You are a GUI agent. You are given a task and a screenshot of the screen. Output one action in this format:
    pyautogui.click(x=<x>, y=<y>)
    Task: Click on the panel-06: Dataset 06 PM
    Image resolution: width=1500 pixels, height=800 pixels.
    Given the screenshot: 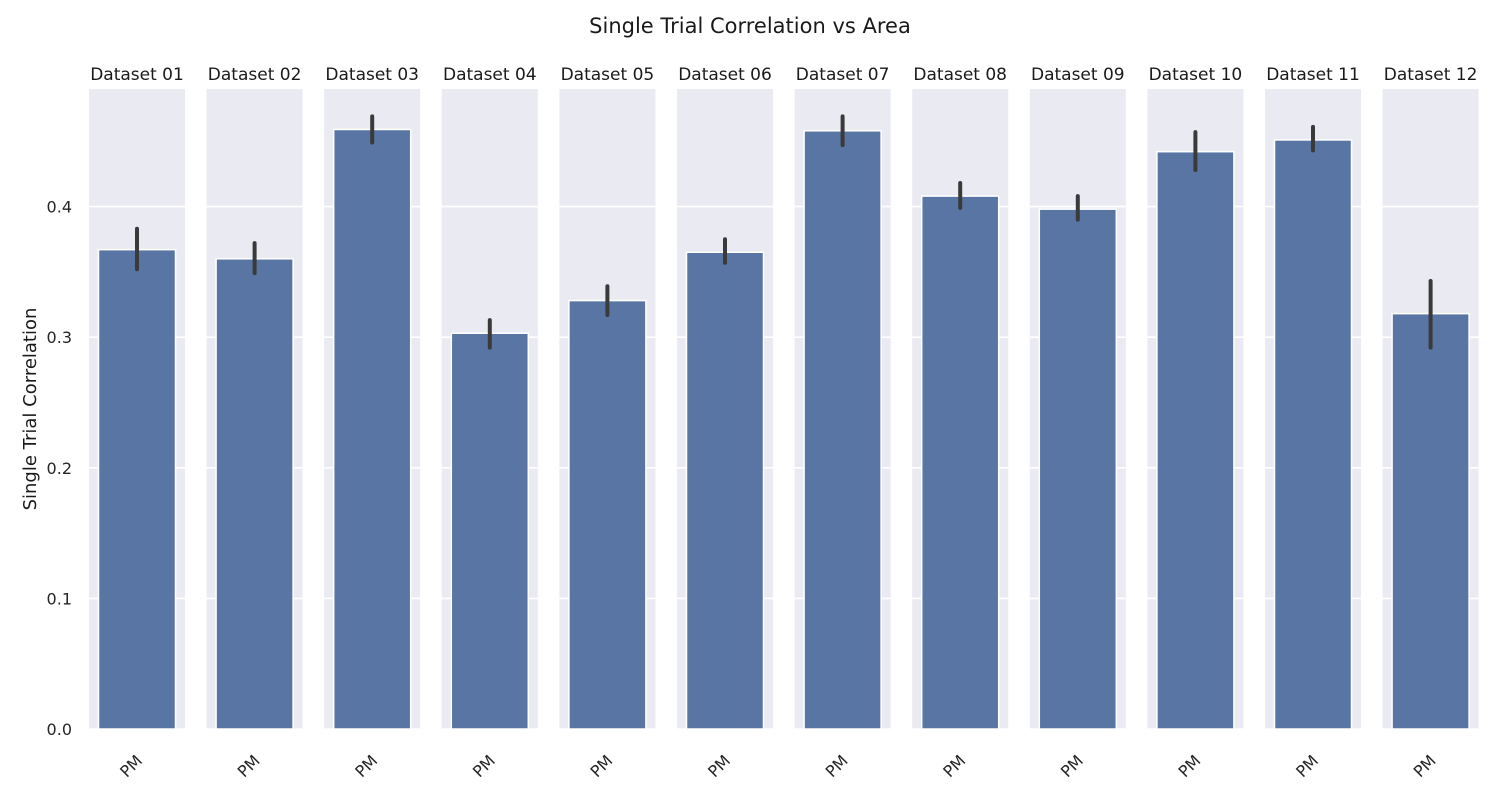 What is the action you would take?
    pyautogui.click(x=725, y=423)
    